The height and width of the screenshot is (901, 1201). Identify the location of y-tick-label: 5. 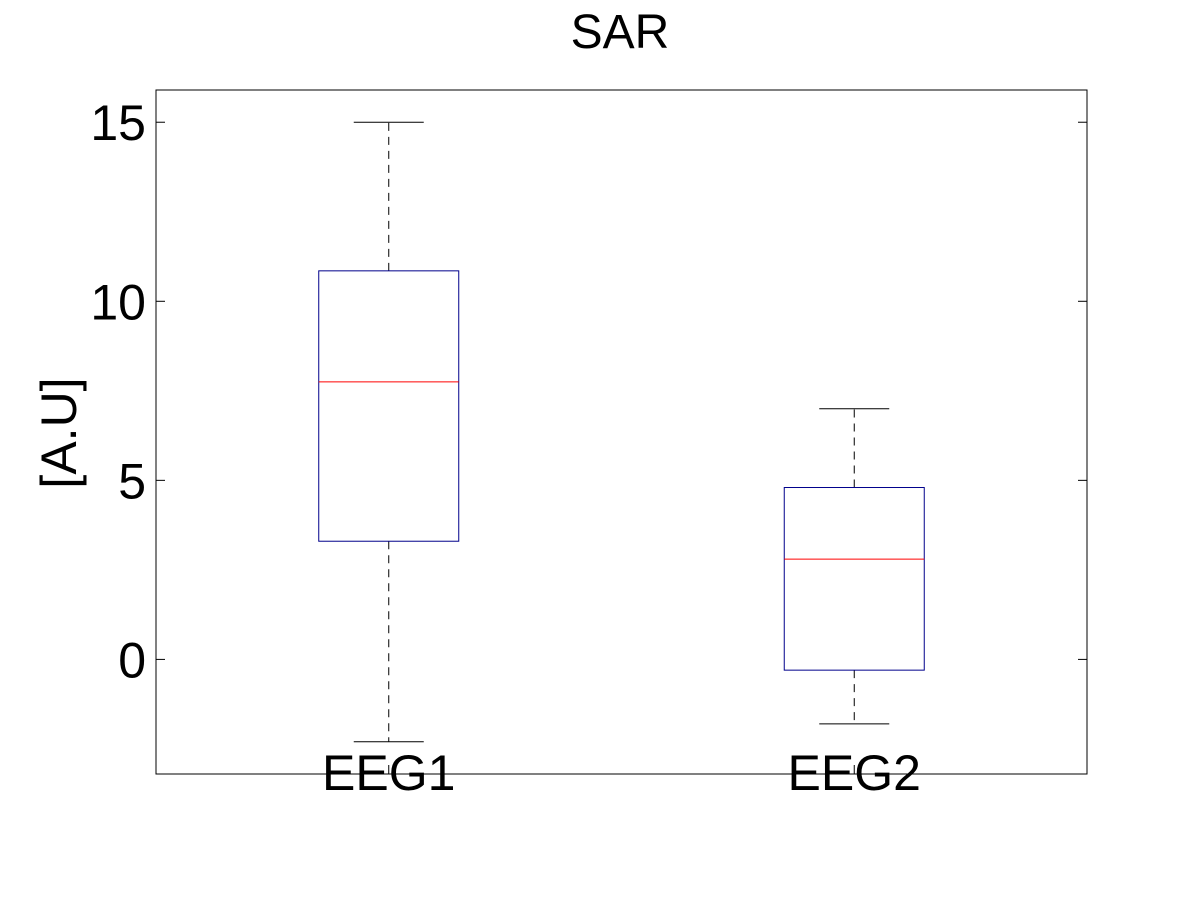
(132, 481).